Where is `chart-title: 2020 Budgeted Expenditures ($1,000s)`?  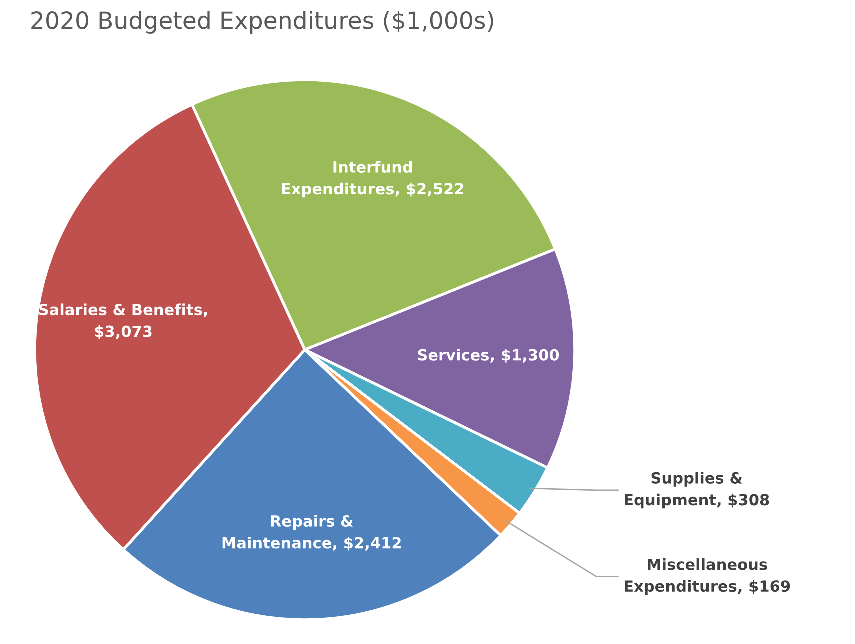 chart-title: 2020 Budgeted Expenditures ($1,000s) is located at coordinates (263, 22).